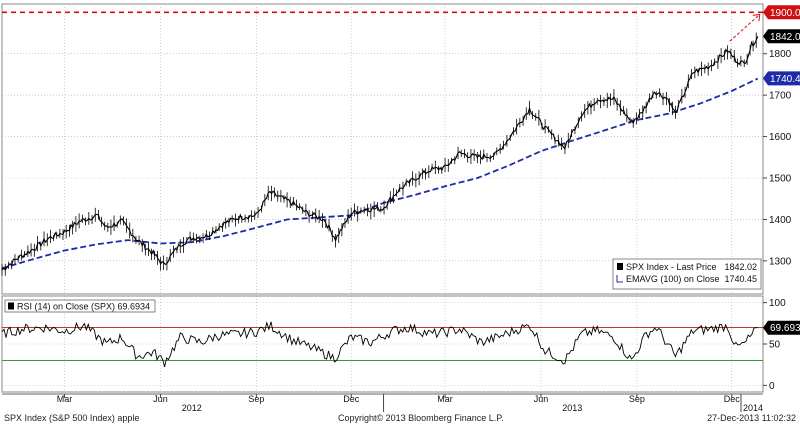  What do you see at coordinates (753, 408) in the screenshot?
I see `year-label: 2014` at bounding box center [753, 408].